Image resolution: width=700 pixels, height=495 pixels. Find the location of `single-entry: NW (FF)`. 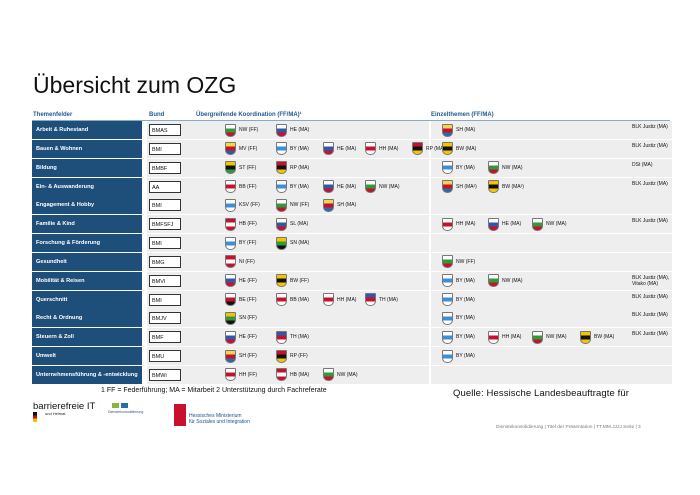

single-entry: NW (FF) is located at coordinates (458, 262).